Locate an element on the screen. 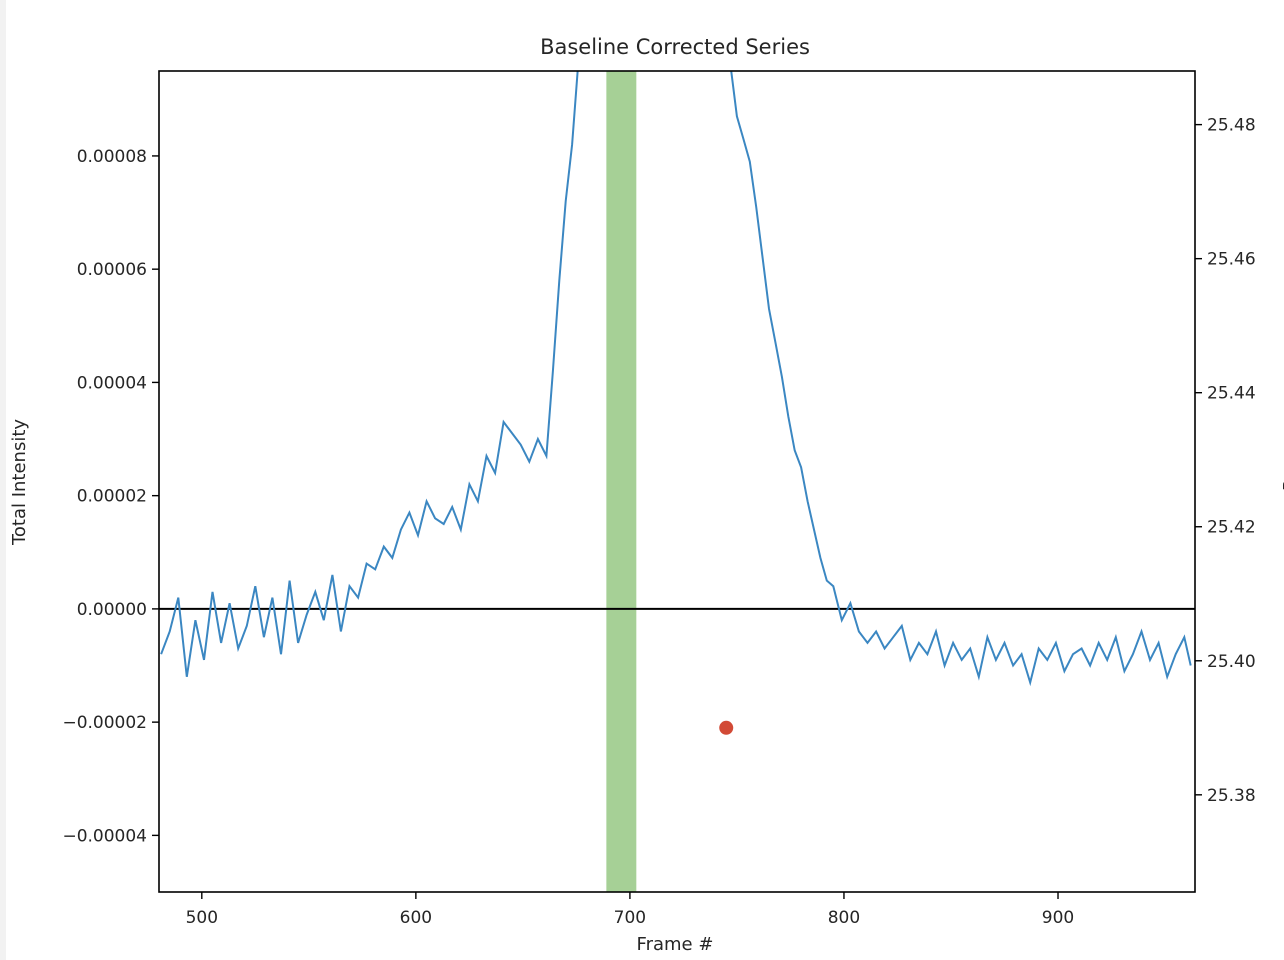  y-tick-label: 0.00006 is located at coordinates (112, 270).